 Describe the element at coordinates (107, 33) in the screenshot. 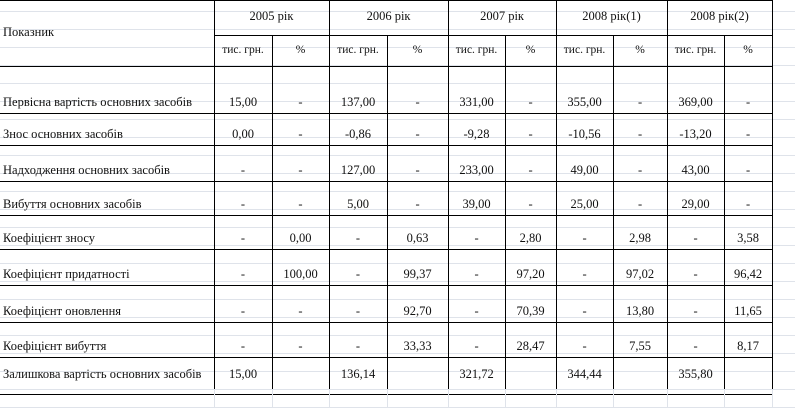

I see `header-indicator: Показник` at that location.